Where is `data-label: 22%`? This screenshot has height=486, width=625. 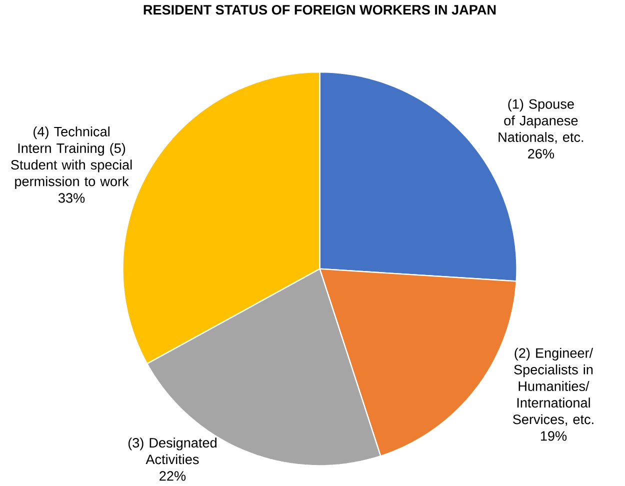 data-label: 22% is located at coordinates (173, 476).